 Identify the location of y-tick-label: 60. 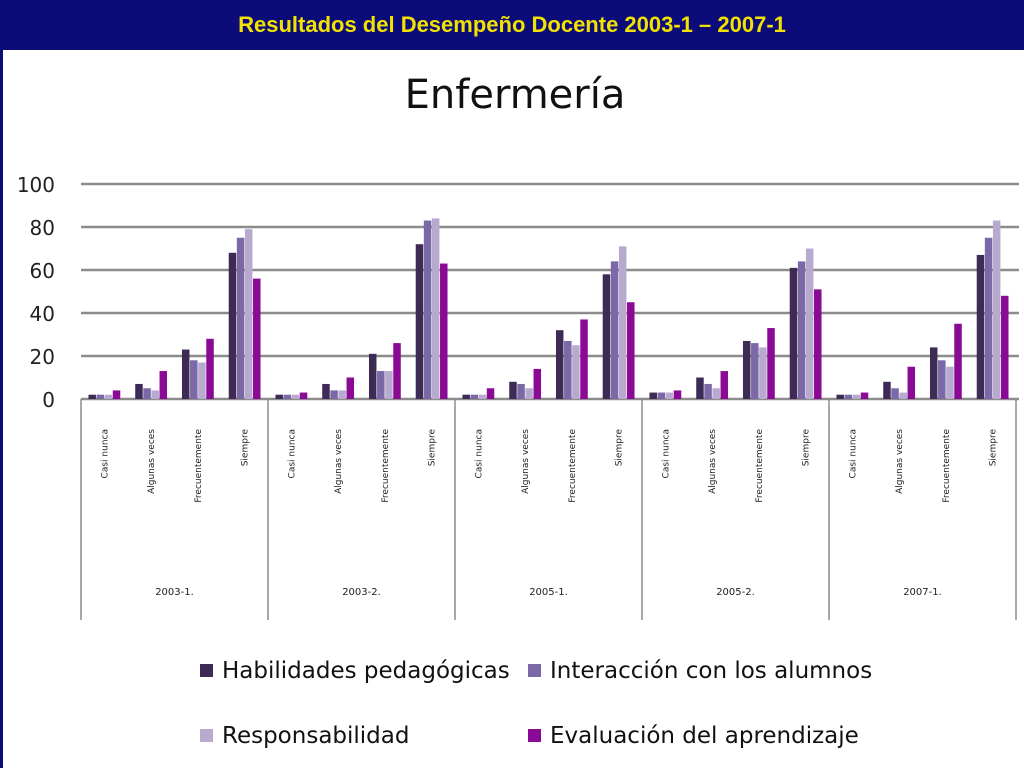
(42, 271).